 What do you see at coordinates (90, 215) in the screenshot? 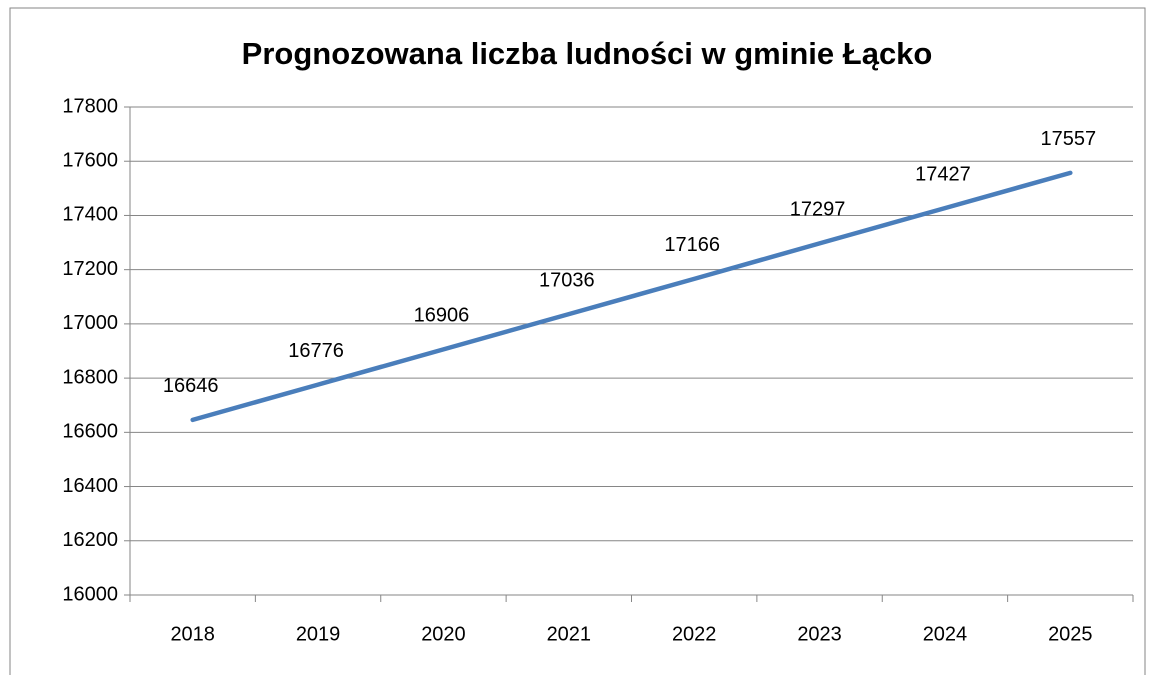
I see `y-tick-label: 17400` at bounding box center [90, 215].